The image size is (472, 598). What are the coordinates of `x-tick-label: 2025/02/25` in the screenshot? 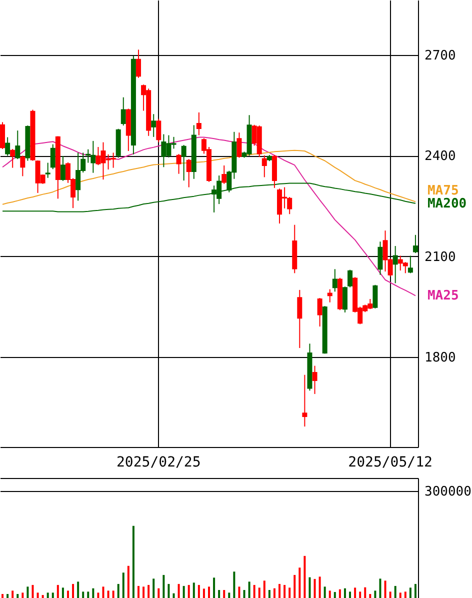 It's located at (158, 462).